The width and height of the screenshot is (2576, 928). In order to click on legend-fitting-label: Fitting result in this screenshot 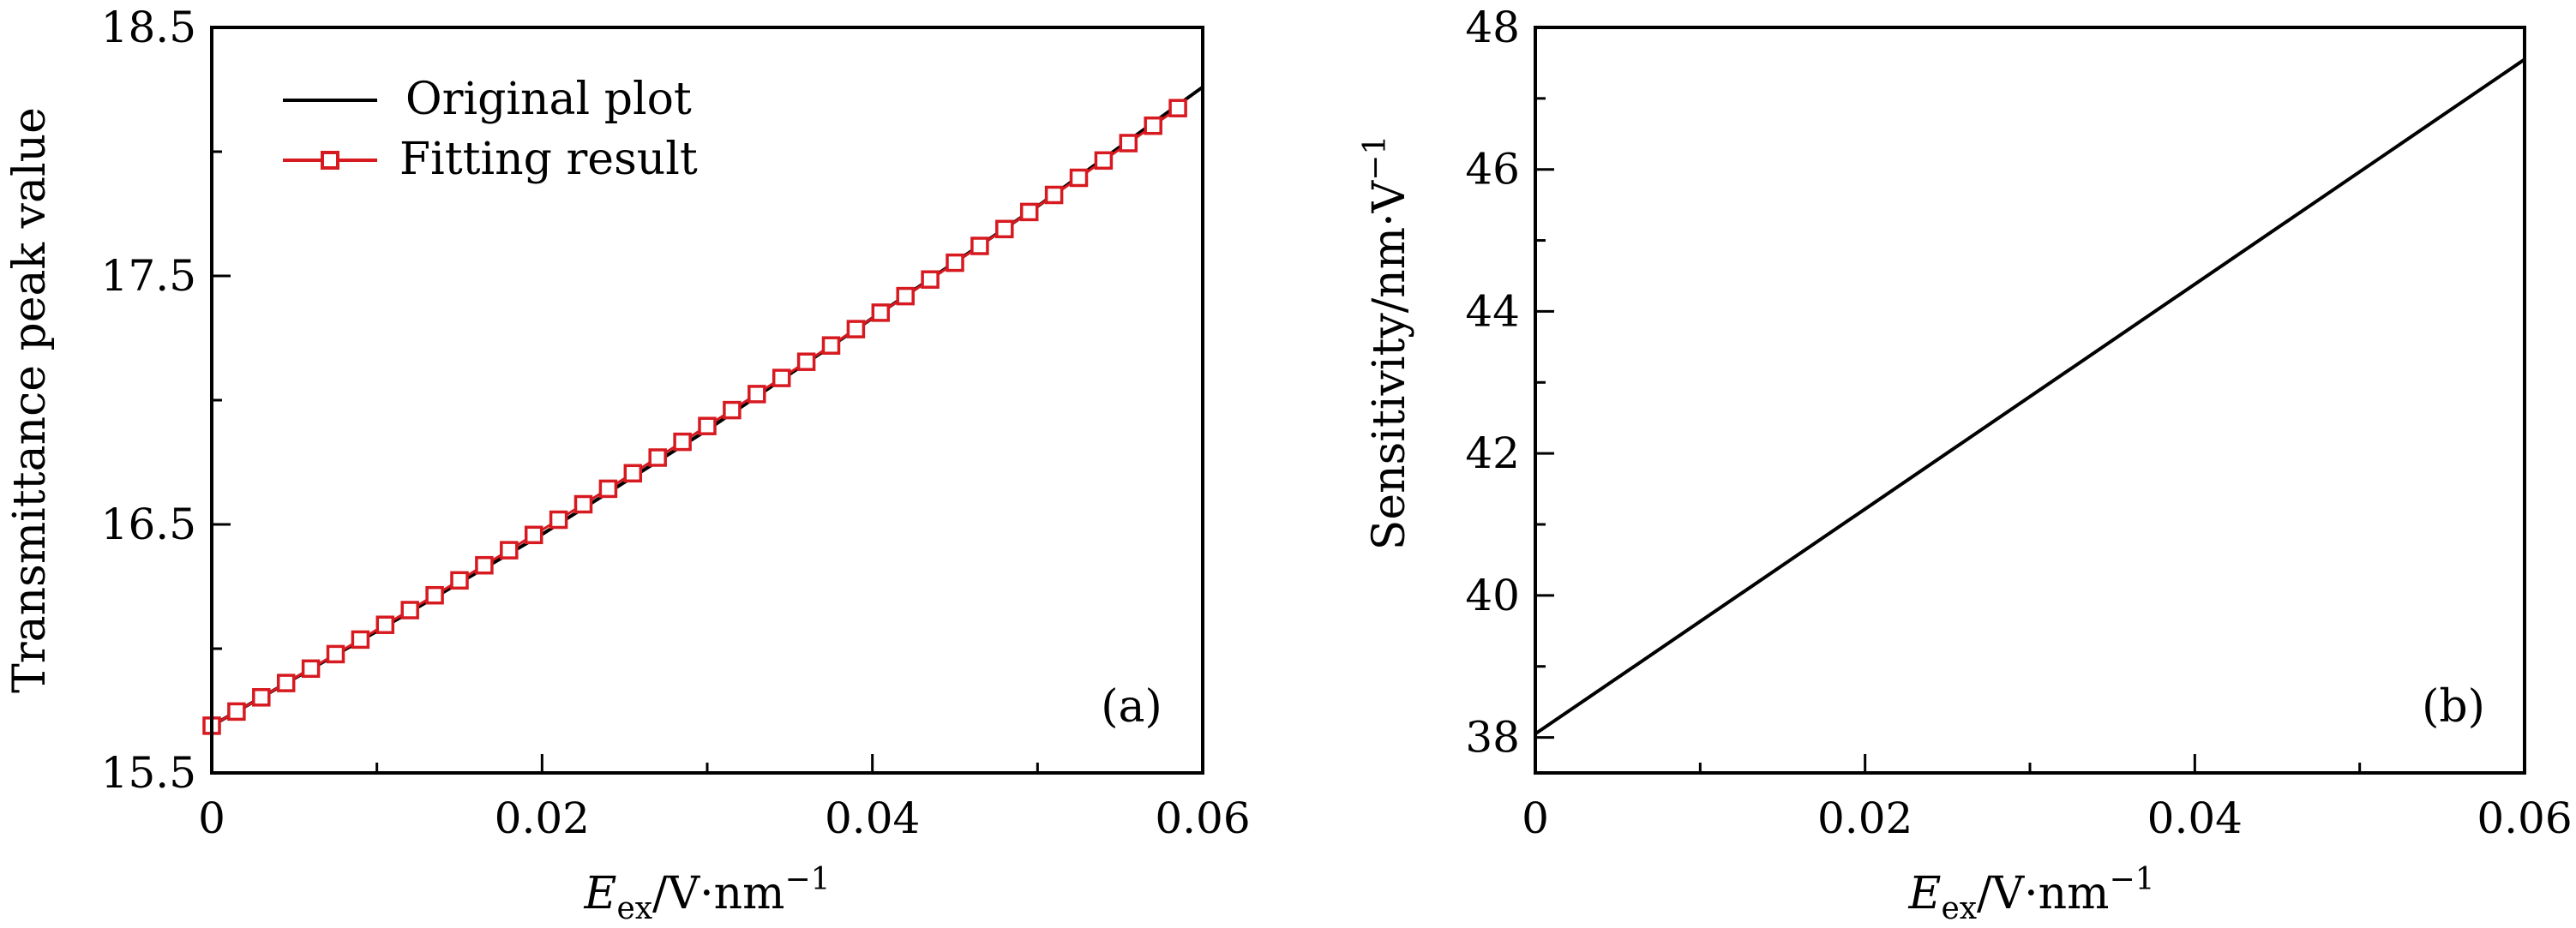, I will do `click(548, 159)`.